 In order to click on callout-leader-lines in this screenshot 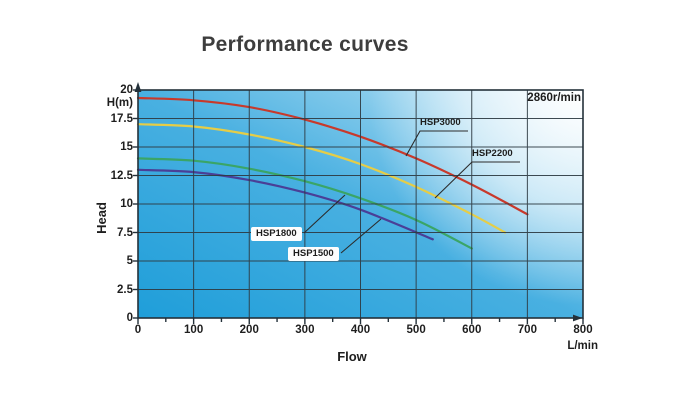, I will do `click(411, 192)`.